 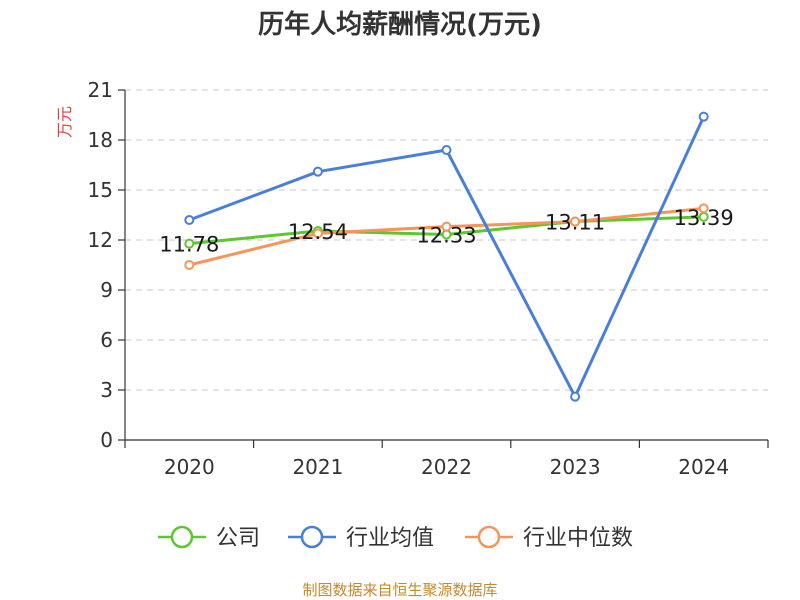 I want to click on data-label: 11.78, so click(x=189, y=245).